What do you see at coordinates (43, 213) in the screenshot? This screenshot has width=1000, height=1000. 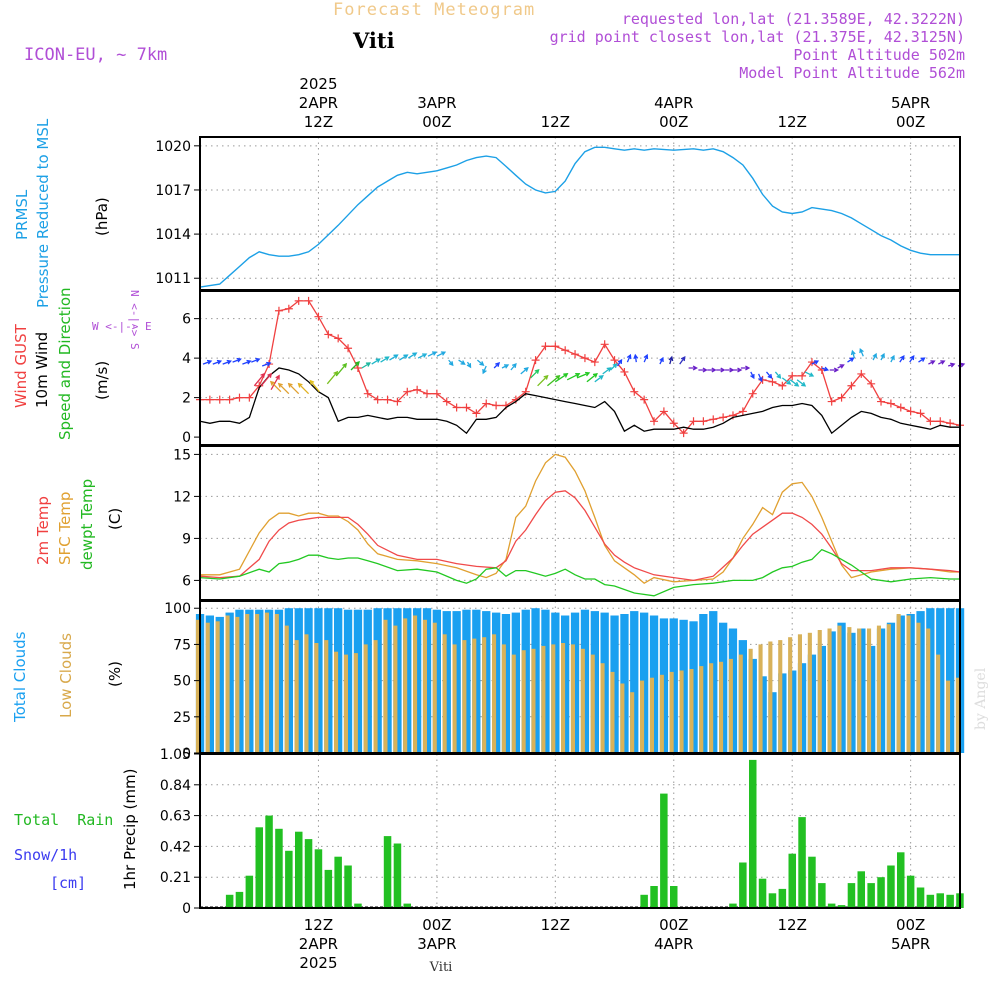 I see `prmsl-desc-label: Pressure Reduced to MSL` at bounding box center [43, 213].